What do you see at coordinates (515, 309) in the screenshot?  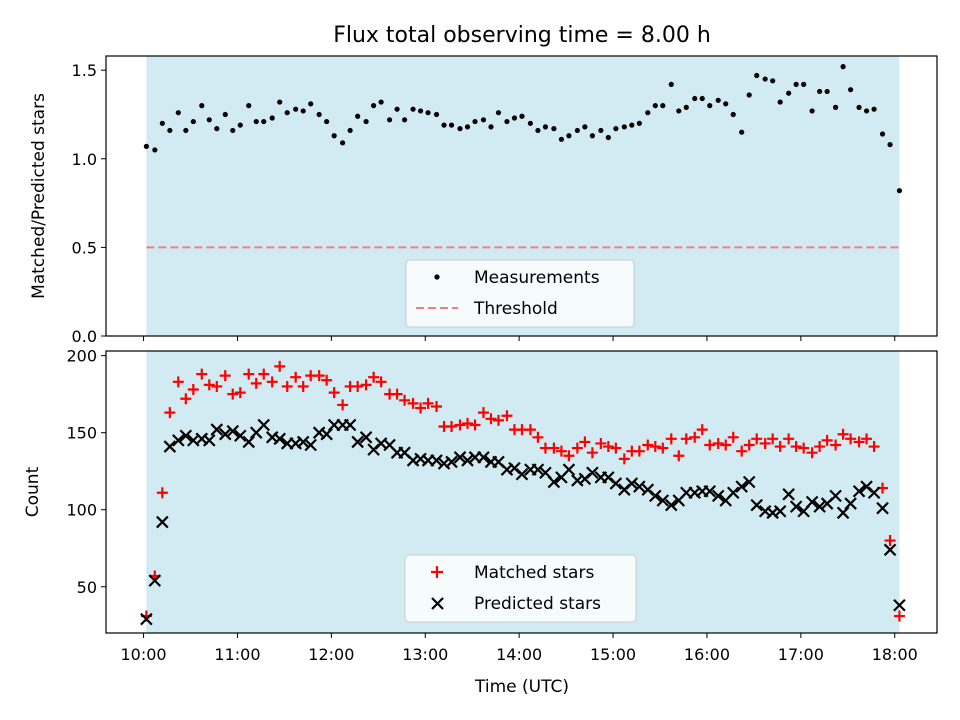 I see `legend-threshold-label: Threshold` at bounding box center [515, 309].